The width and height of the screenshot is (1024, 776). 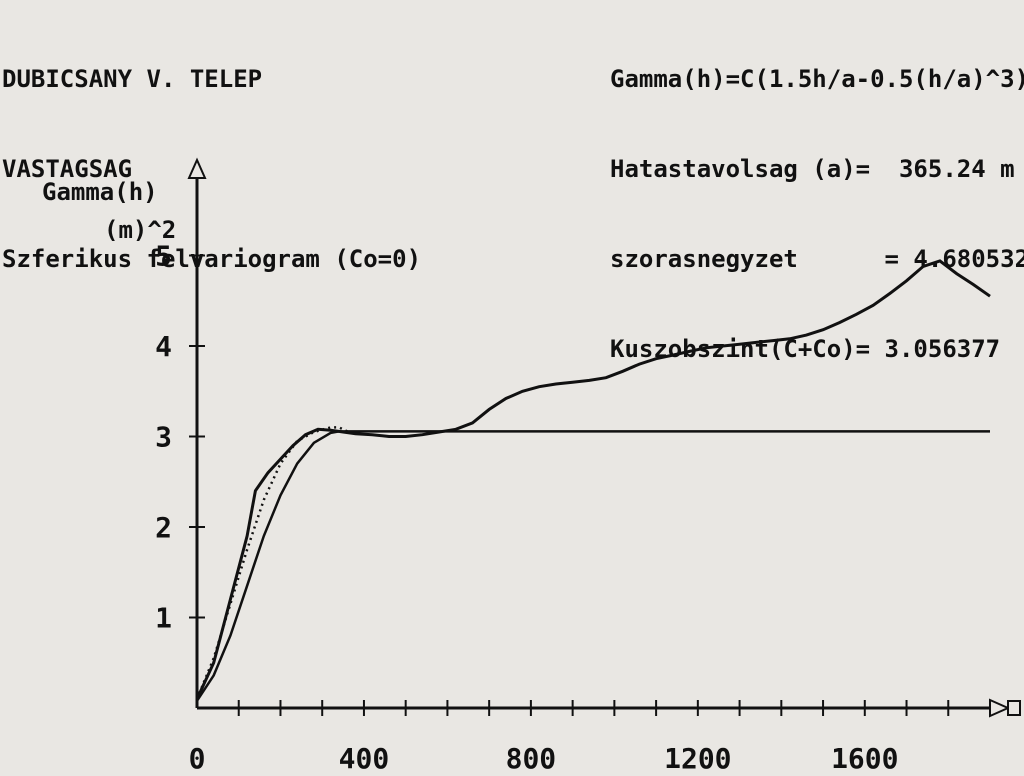 What do you see at coordinates (812, 169) in the screenshot?
I see `range-value: Hatastavolsag (a)= 365.24 m` at bounding box center [812, 169].